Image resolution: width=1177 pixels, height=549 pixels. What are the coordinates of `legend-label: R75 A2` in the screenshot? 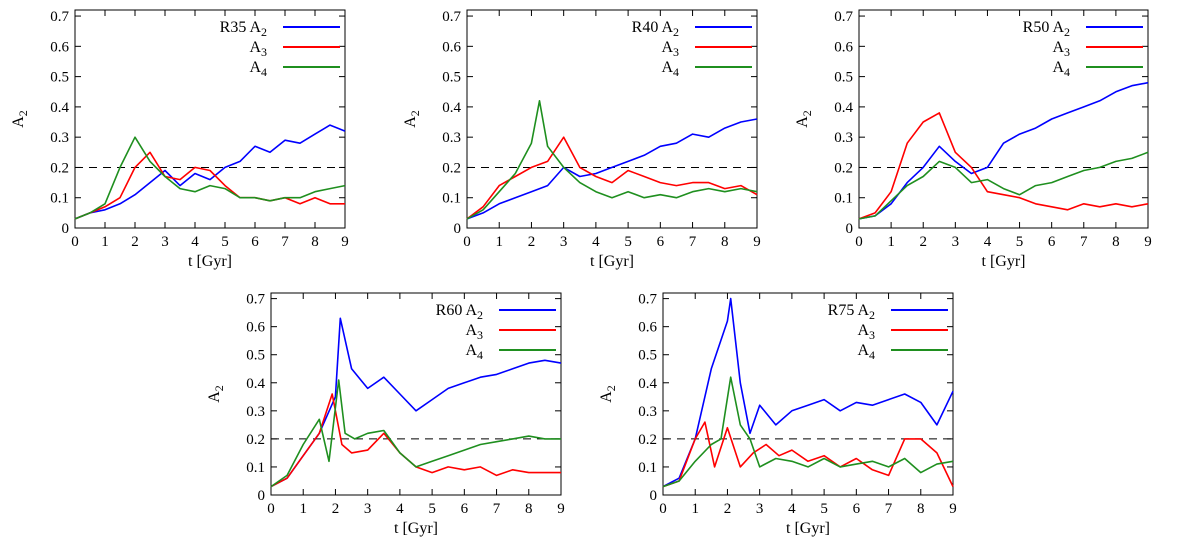 It's located at (851, 312).